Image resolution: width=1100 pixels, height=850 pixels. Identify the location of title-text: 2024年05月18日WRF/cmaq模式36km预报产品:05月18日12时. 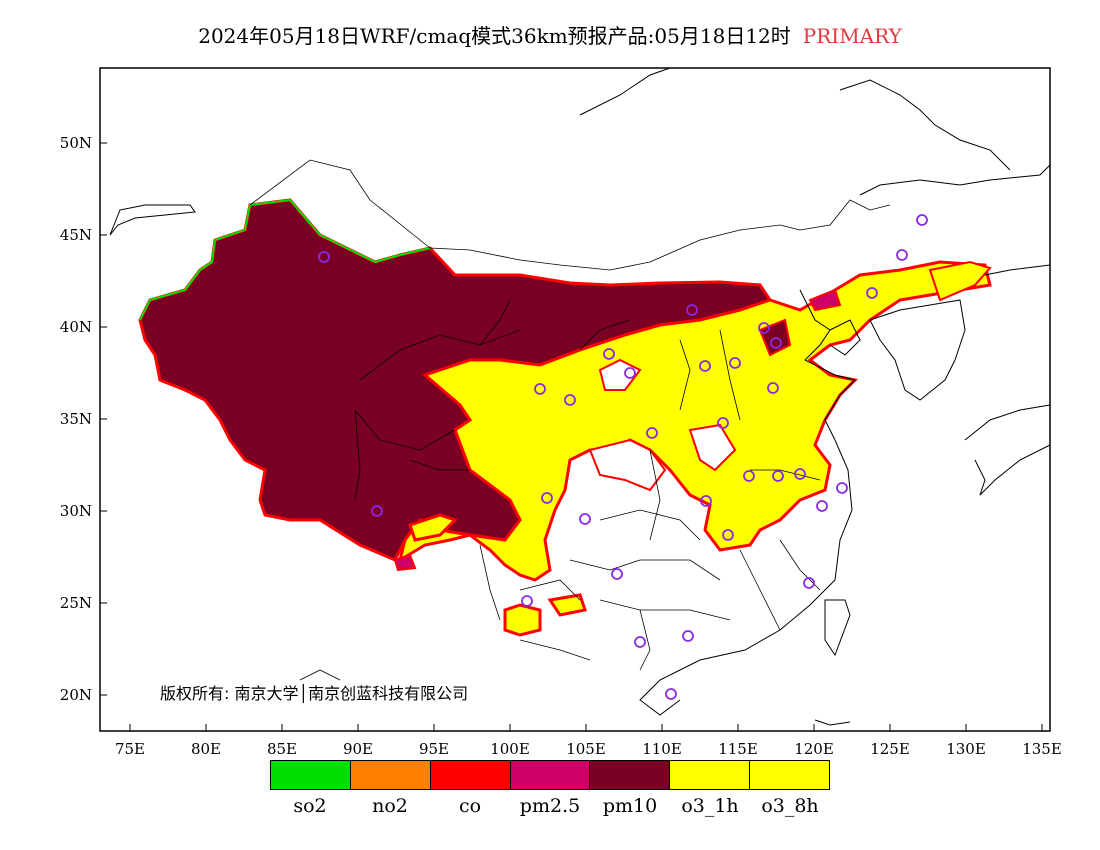
(494, 36).